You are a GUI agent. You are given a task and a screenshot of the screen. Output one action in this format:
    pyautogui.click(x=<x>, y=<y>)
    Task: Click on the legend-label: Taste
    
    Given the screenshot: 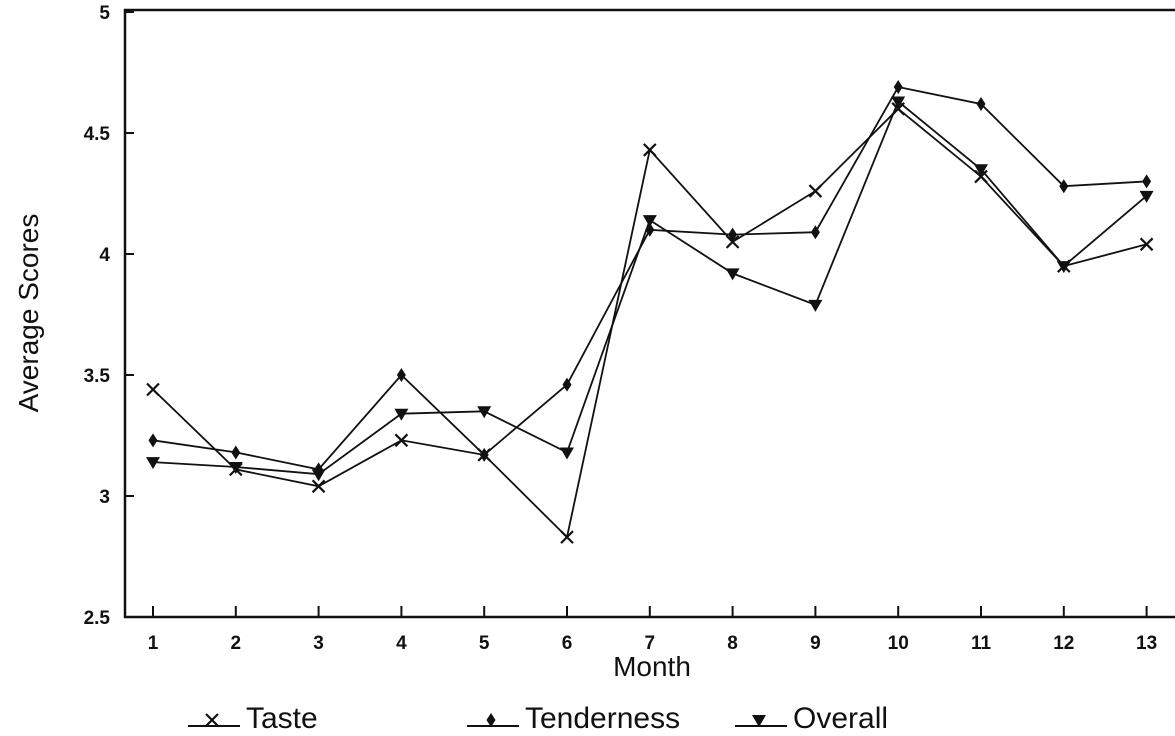 What is the action you would take?
    pyautogui.click(x=282, y=718)
    